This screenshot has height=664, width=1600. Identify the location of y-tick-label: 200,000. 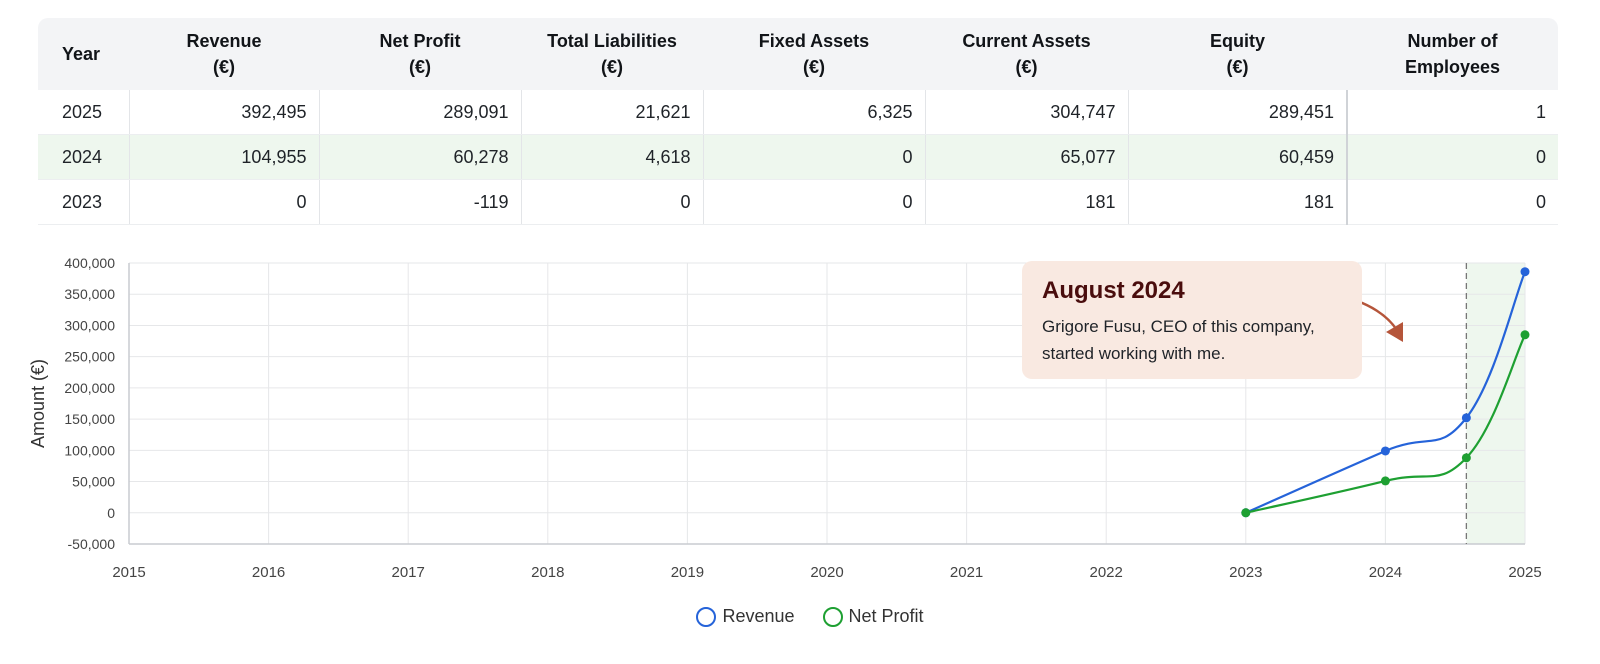
(89, 388).